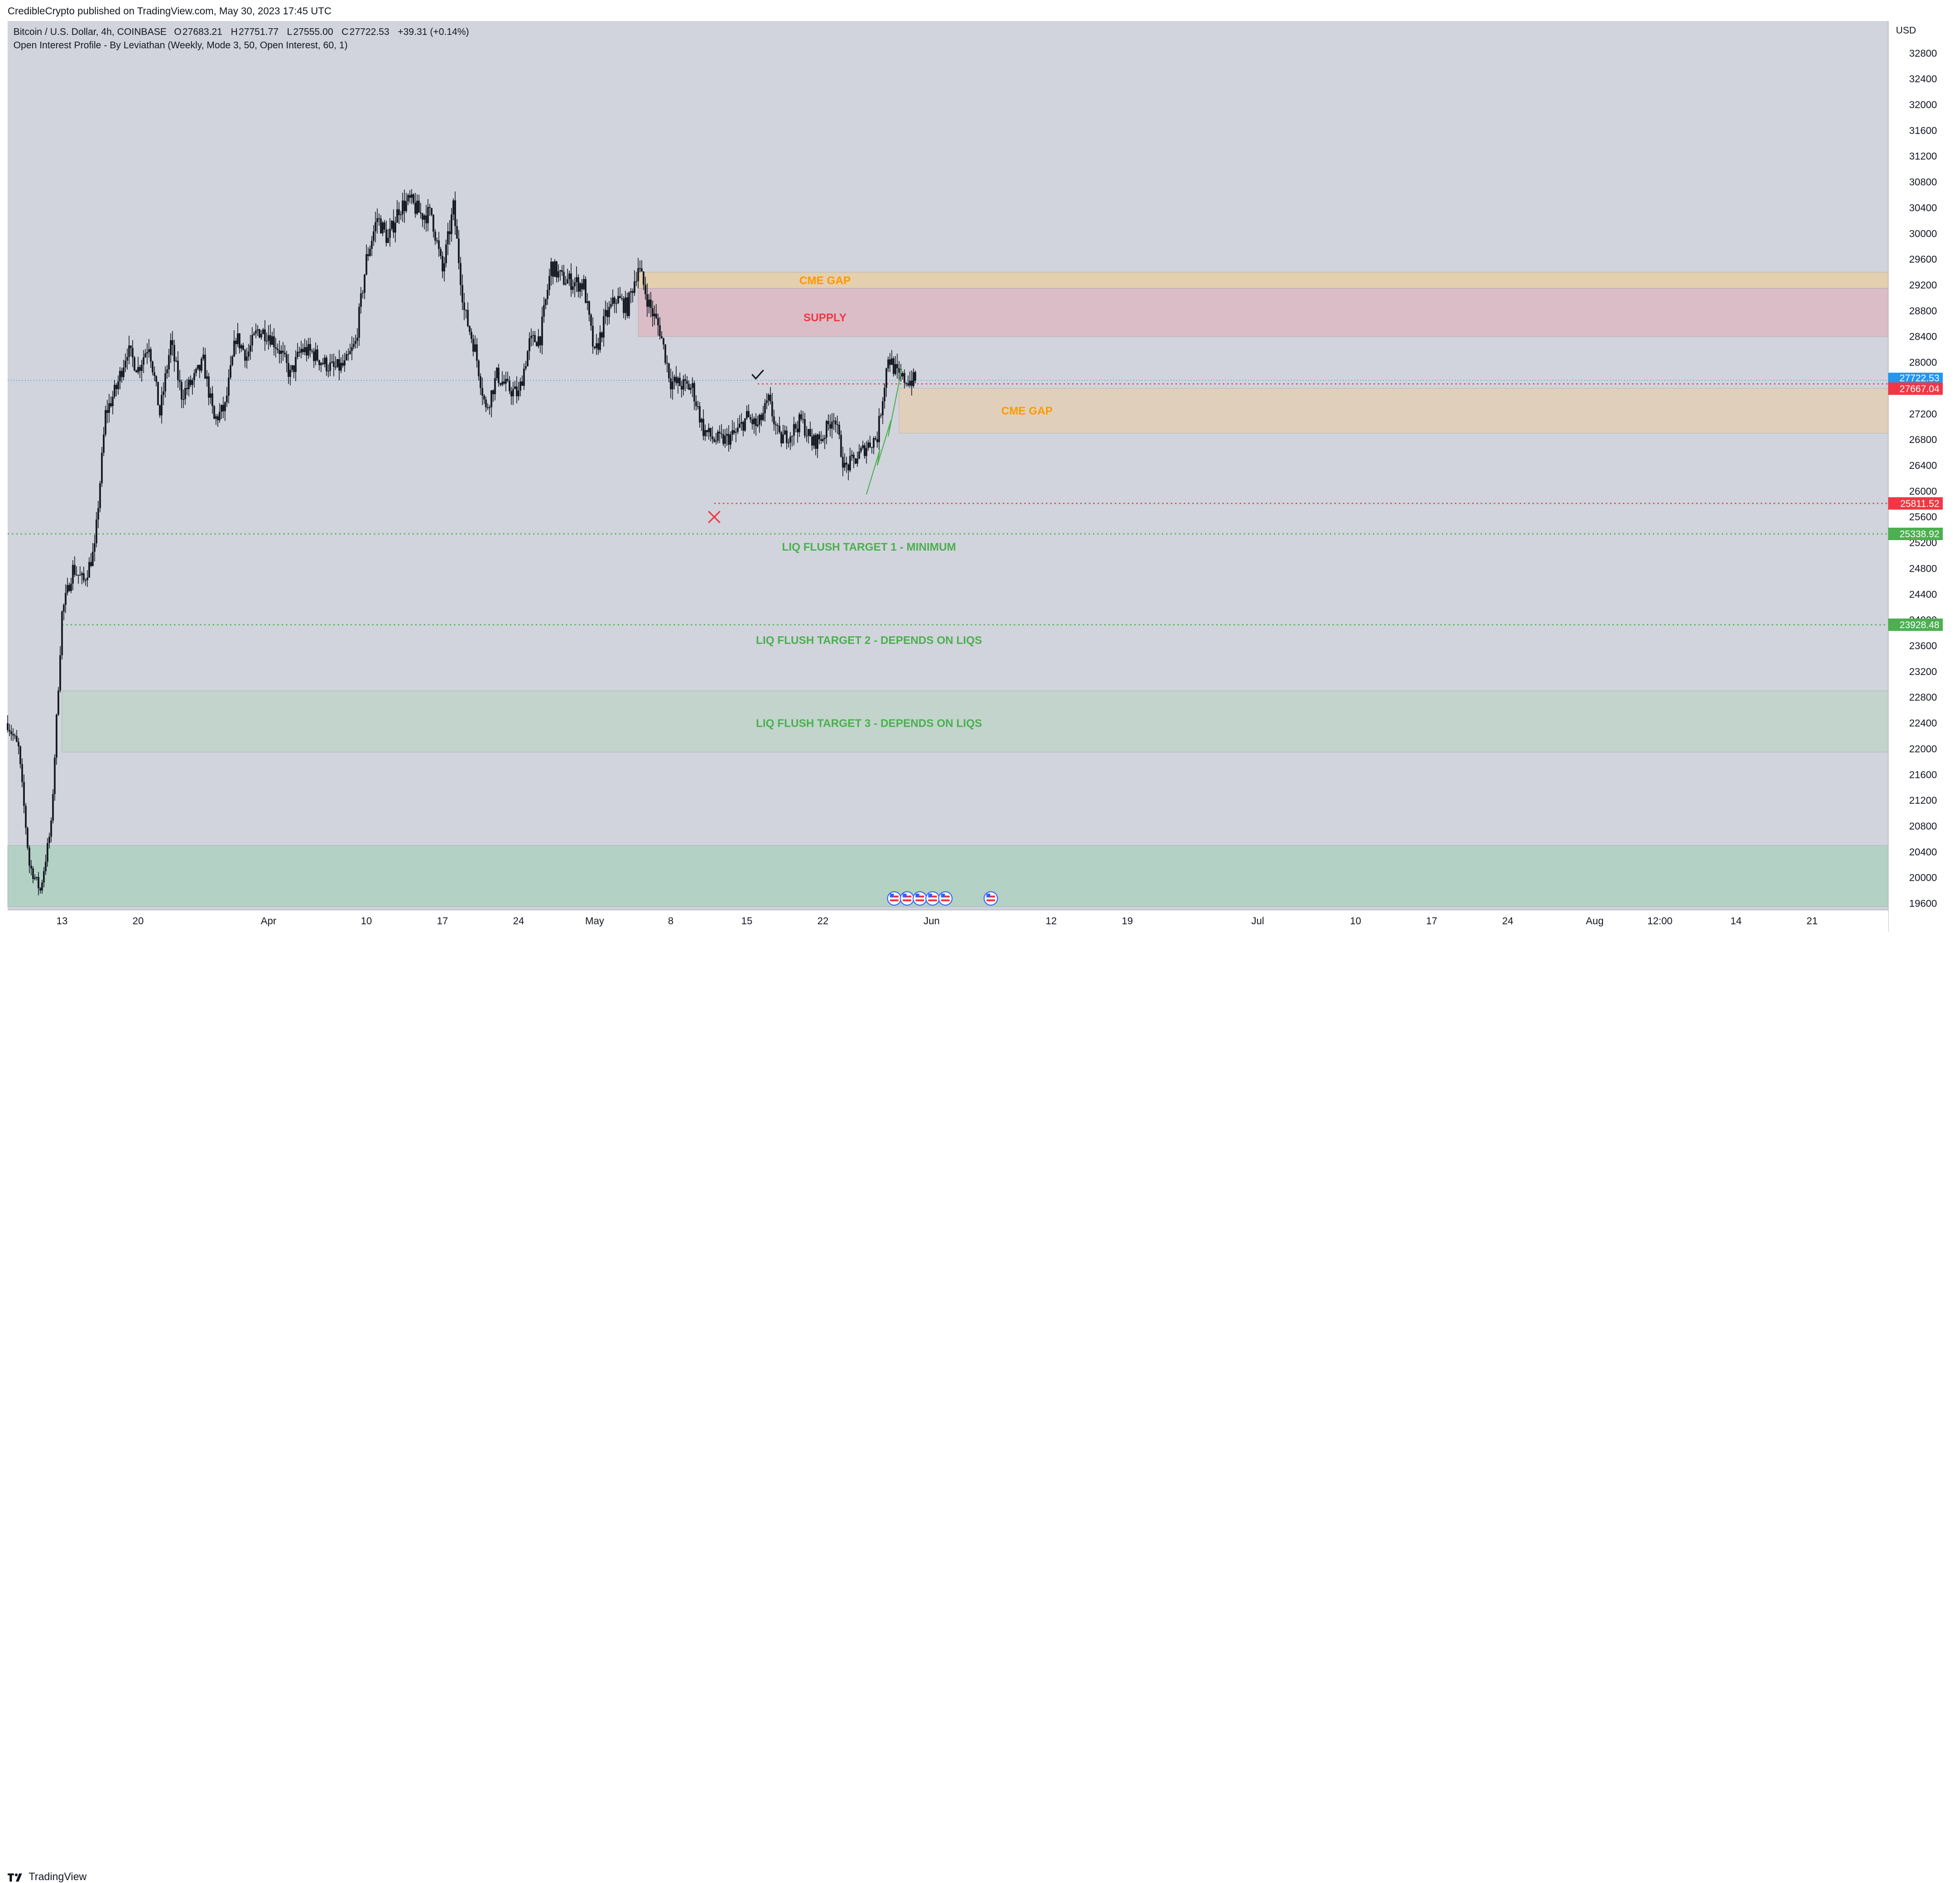  Describe the element at coordinates (58, 1877) in the screenshot. I see `brand-name: TradingView` at that location.